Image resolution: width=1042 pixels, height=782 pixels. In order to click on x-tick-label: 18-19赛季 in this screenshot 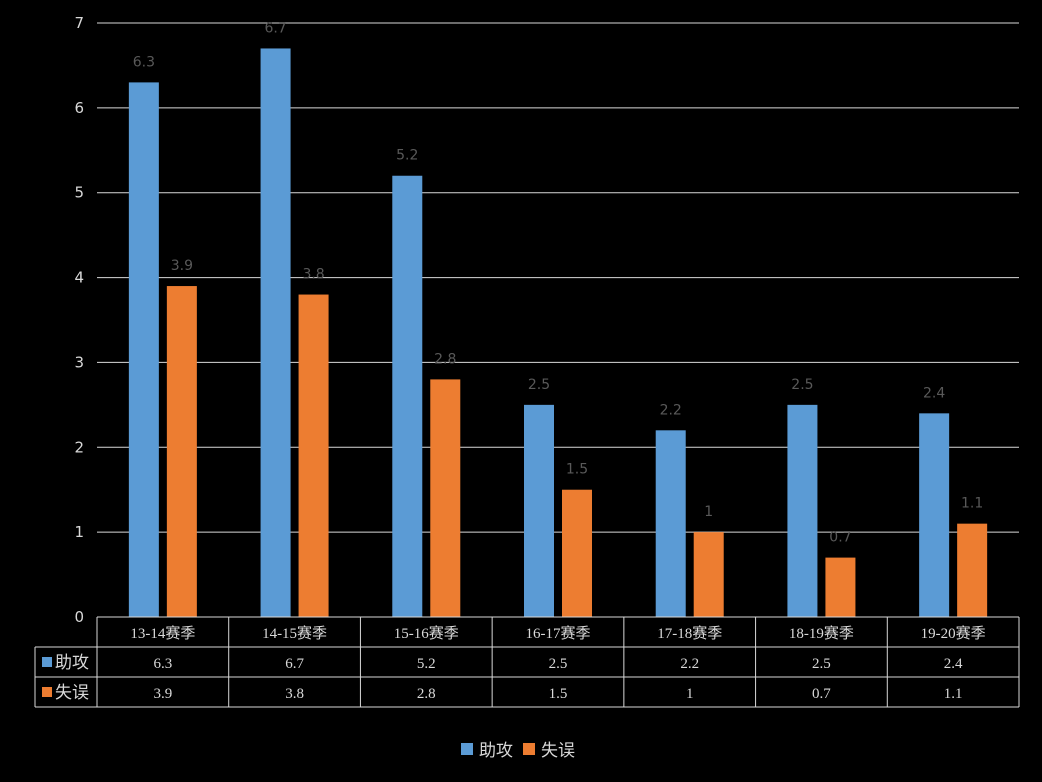, I will do `click(821, 633)`.